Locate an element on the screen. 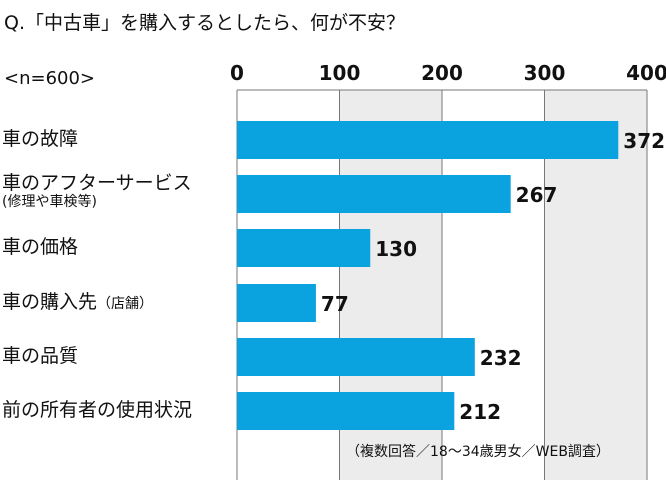  category-sublabel: （店舗） is located at coordinates (125, 304).